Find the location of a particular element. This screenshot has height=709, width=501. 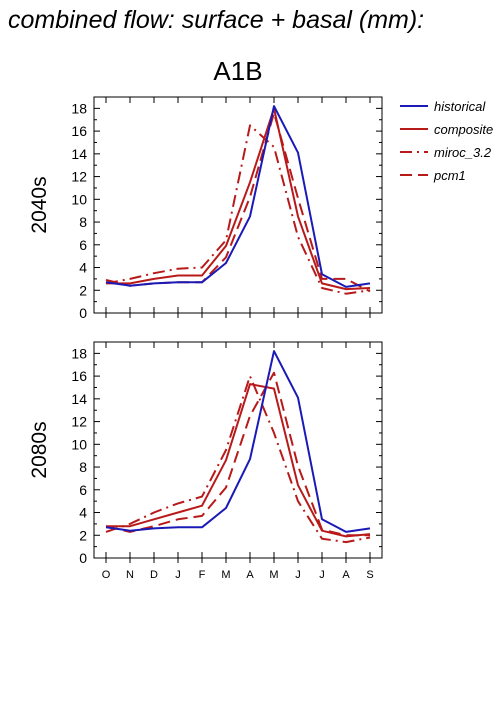

legend: historical composite miroc_3.2 pcm1 is located at coordinates (446, 141).